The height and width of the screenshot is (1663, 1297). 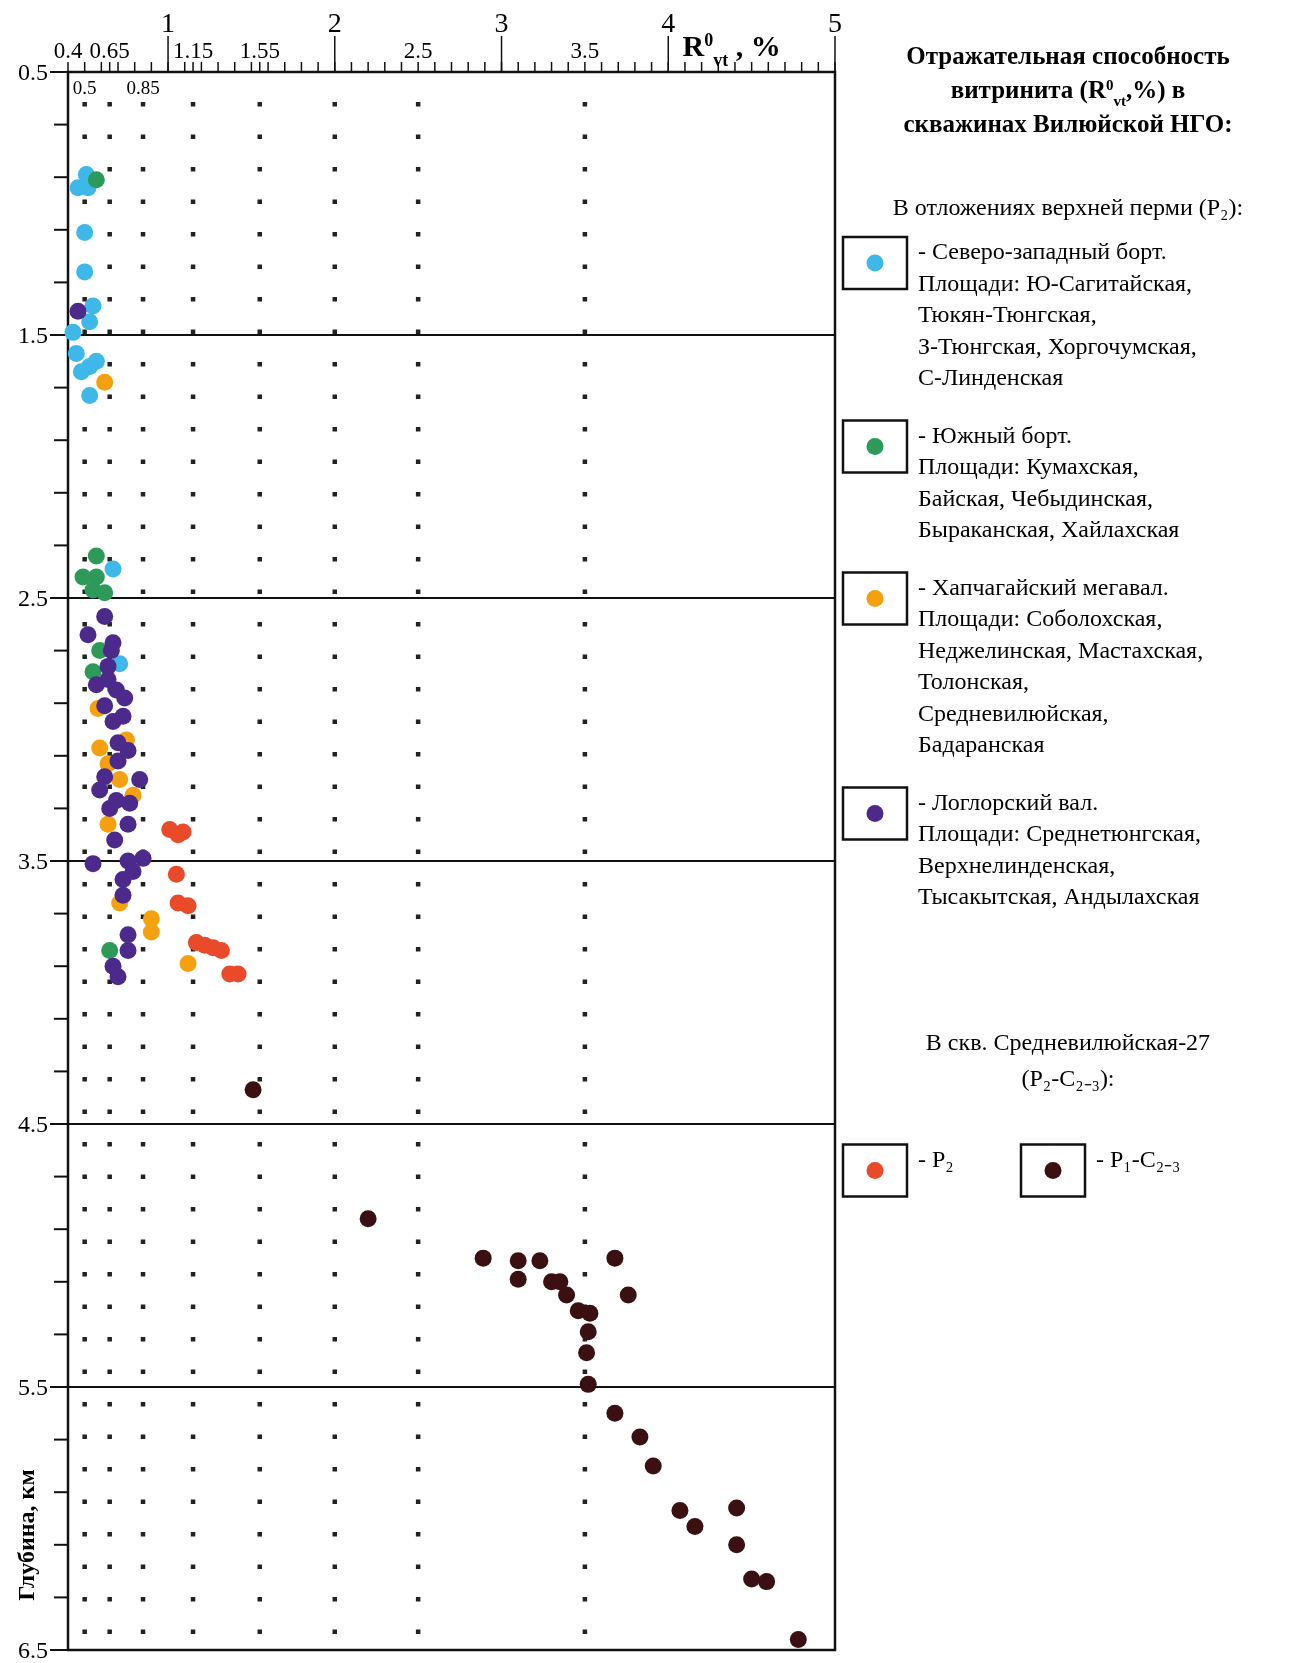 I want to click on y-tick-label: 6.5, so click(x=33, y=1650).